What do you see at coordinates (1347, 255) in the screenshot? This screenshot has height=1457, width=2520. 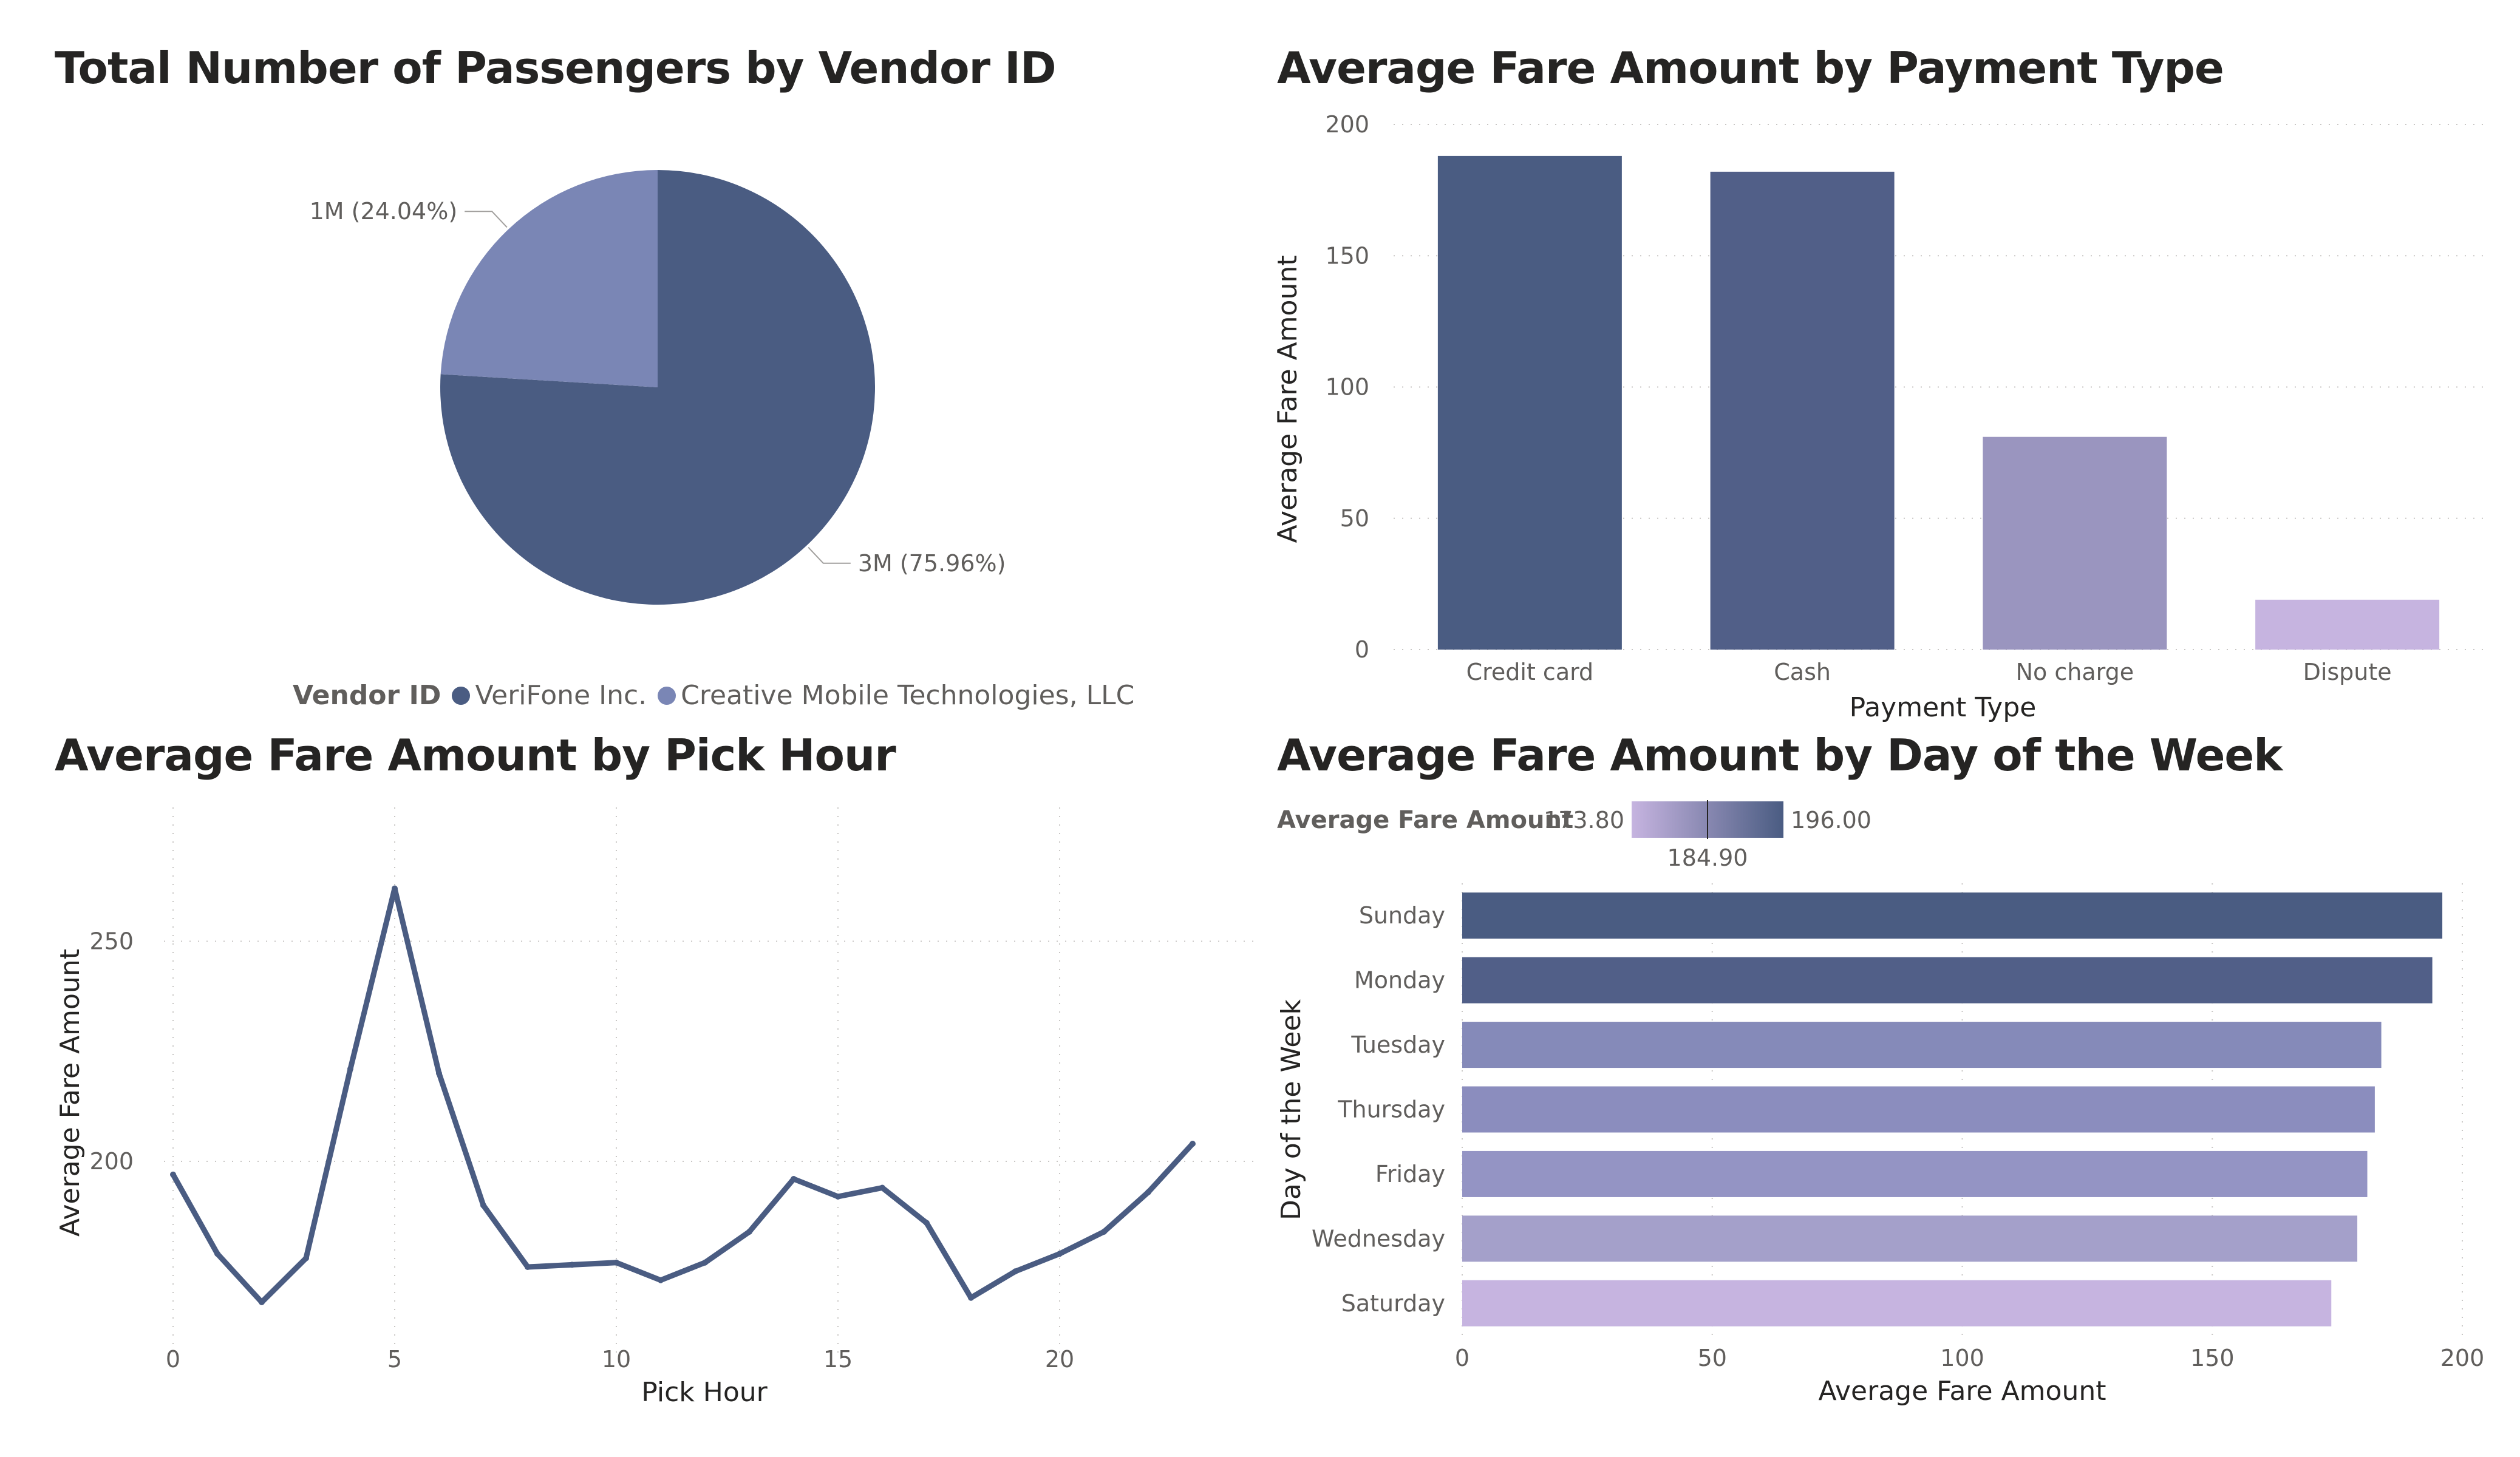 I see `y-tick-label: 150` at bounding box center [1347, 255].